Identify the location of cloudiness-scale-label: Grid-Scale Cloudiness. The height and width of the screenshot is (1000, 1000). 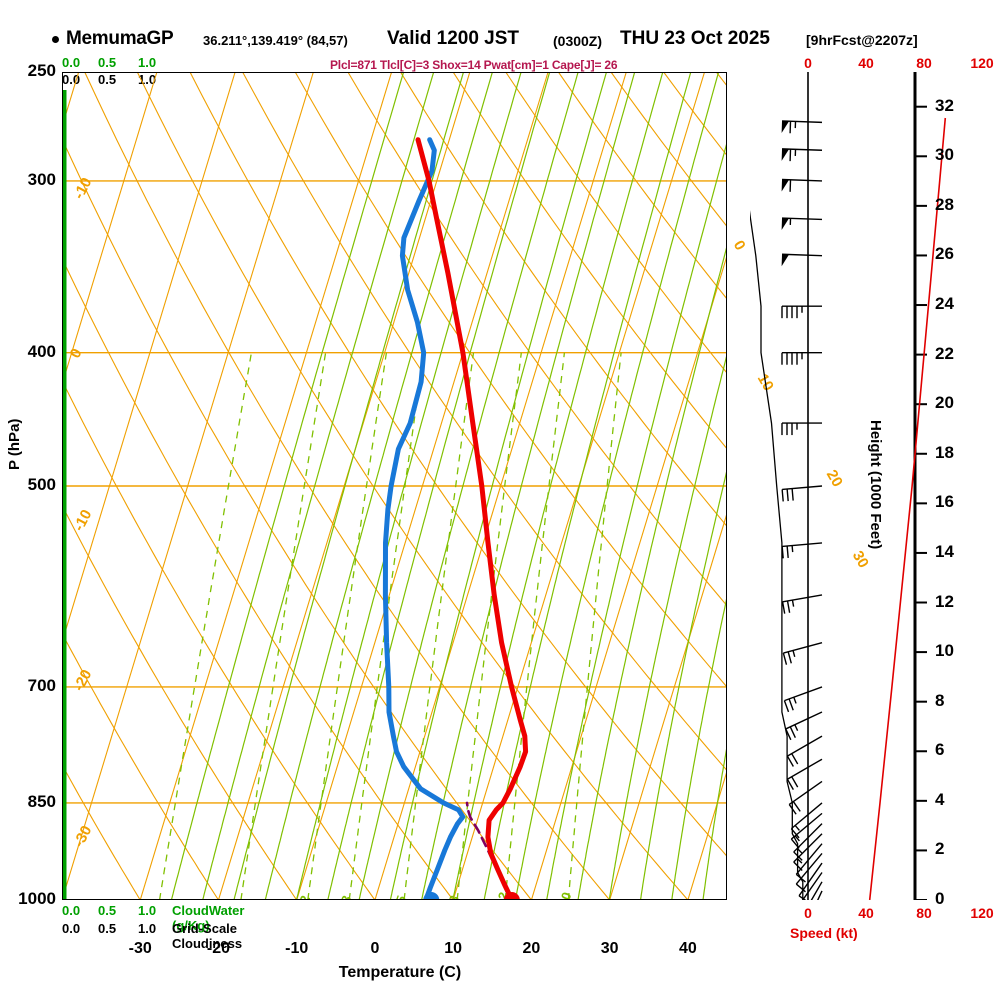
(207, 936).